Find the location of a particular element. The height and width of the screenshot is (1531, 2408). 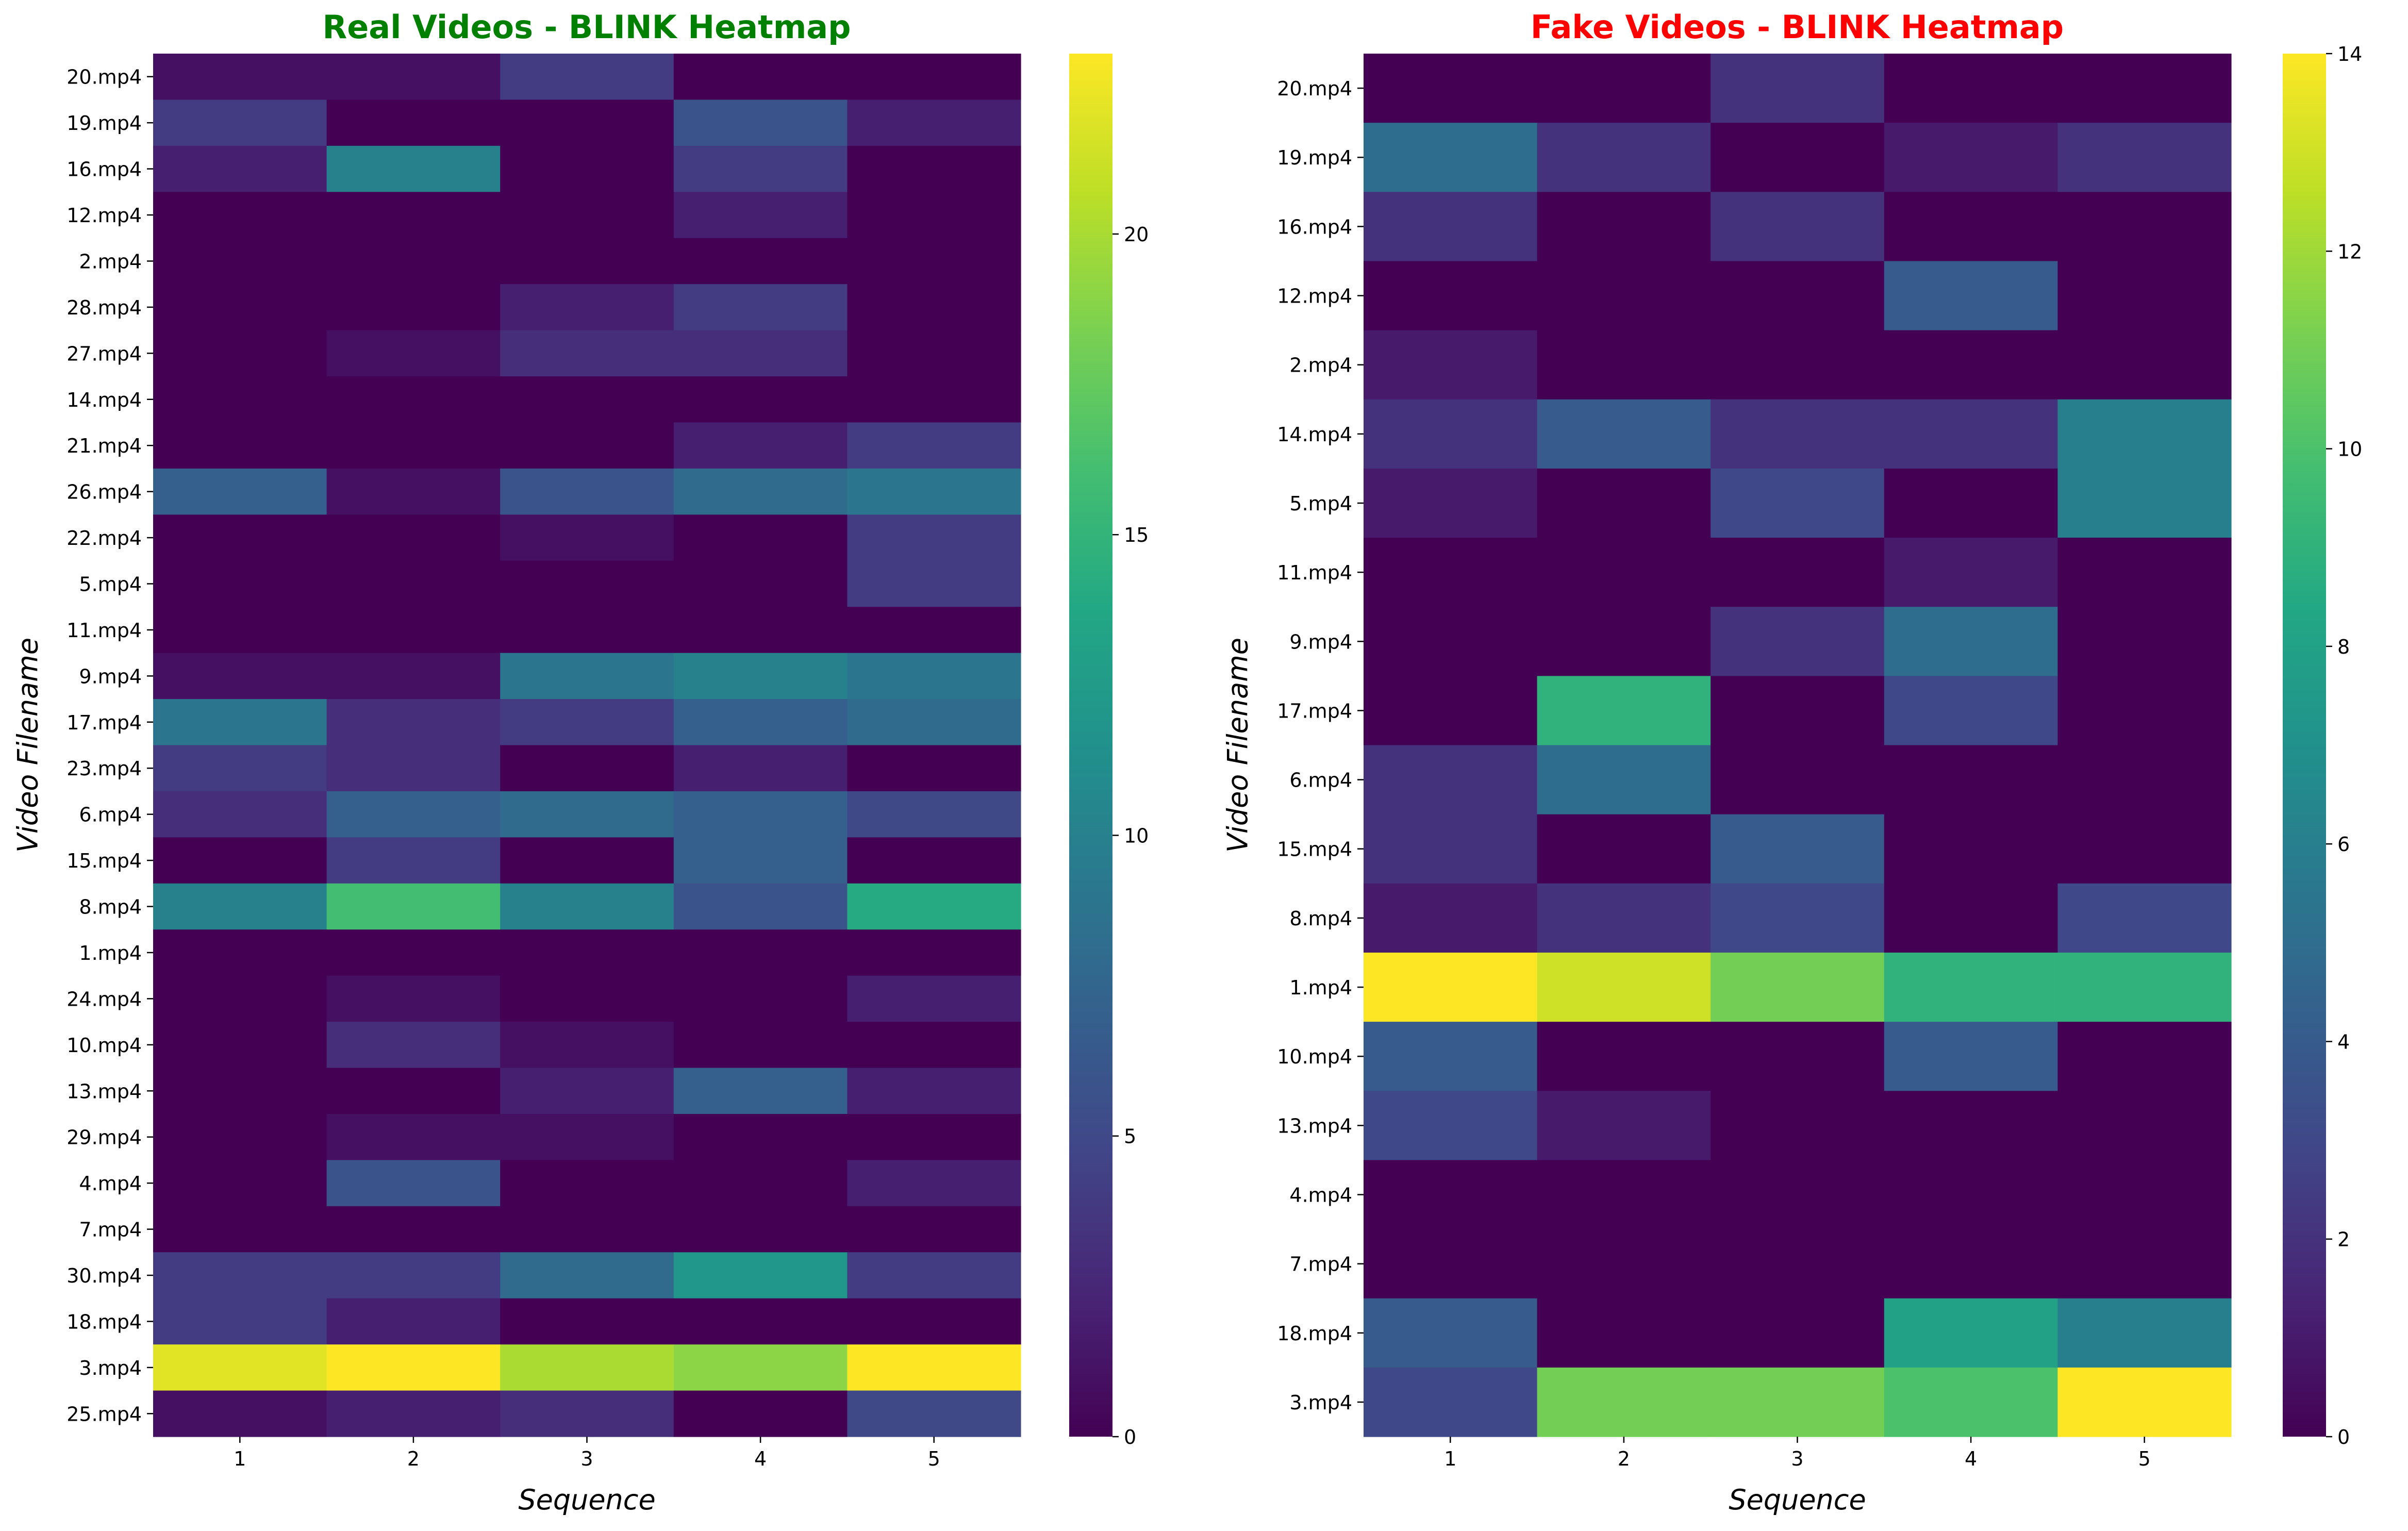

y-tick-label: 20.mp4 is located at coordinates (104, 77).